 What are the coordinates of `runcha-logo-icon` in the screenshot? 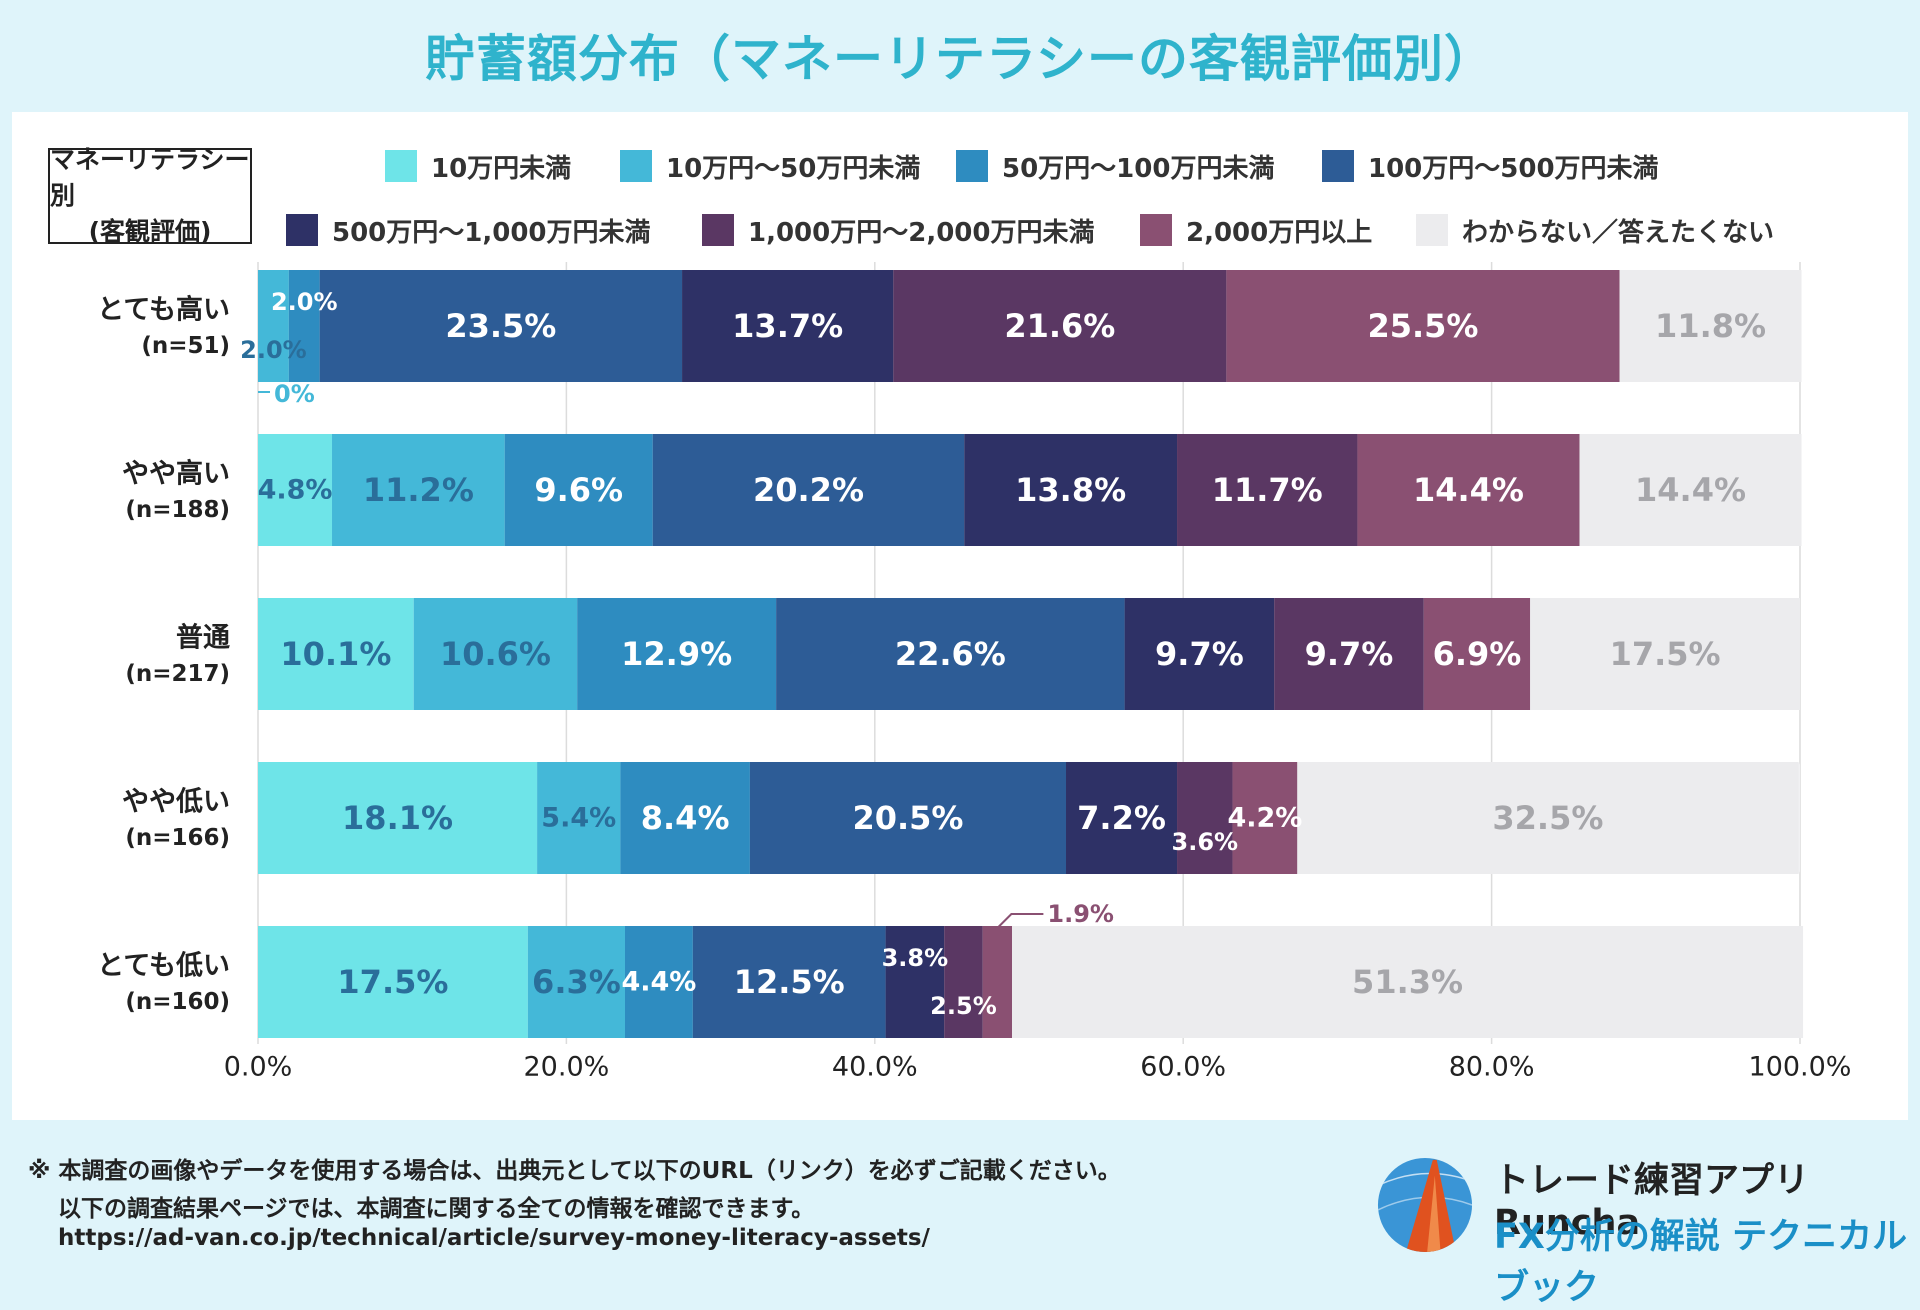 It's located at (1425, 1205).